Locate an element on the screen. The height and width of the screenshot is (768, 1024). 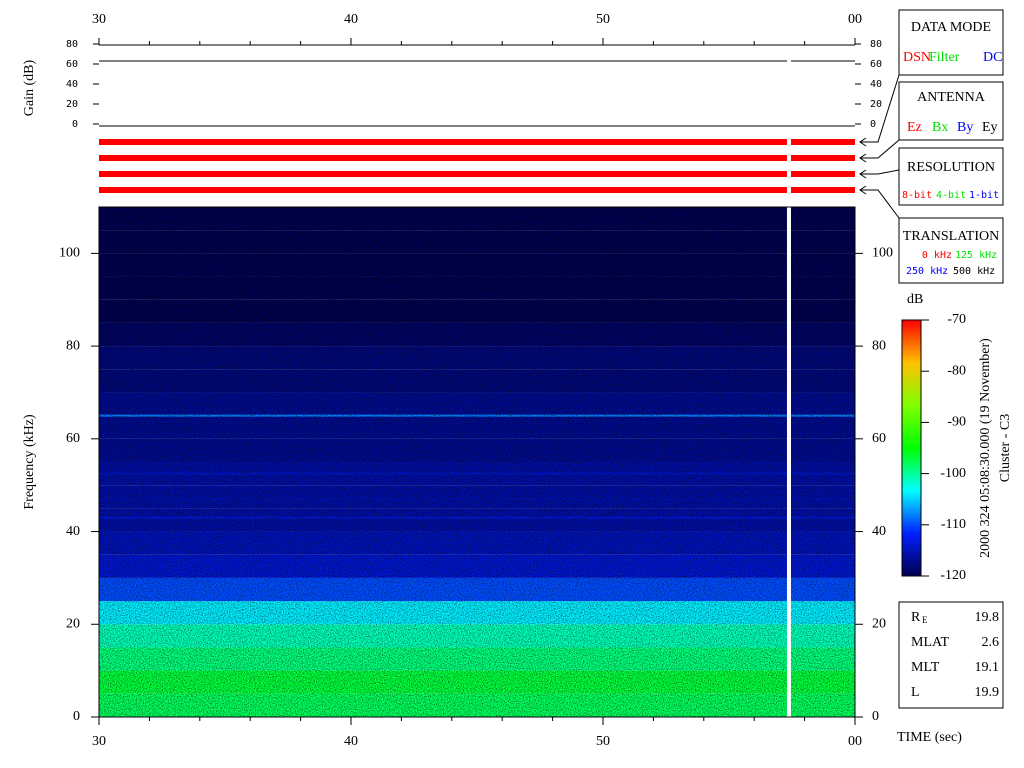
colorbar-tick-label: -100 is located at coordinates (953, 473).